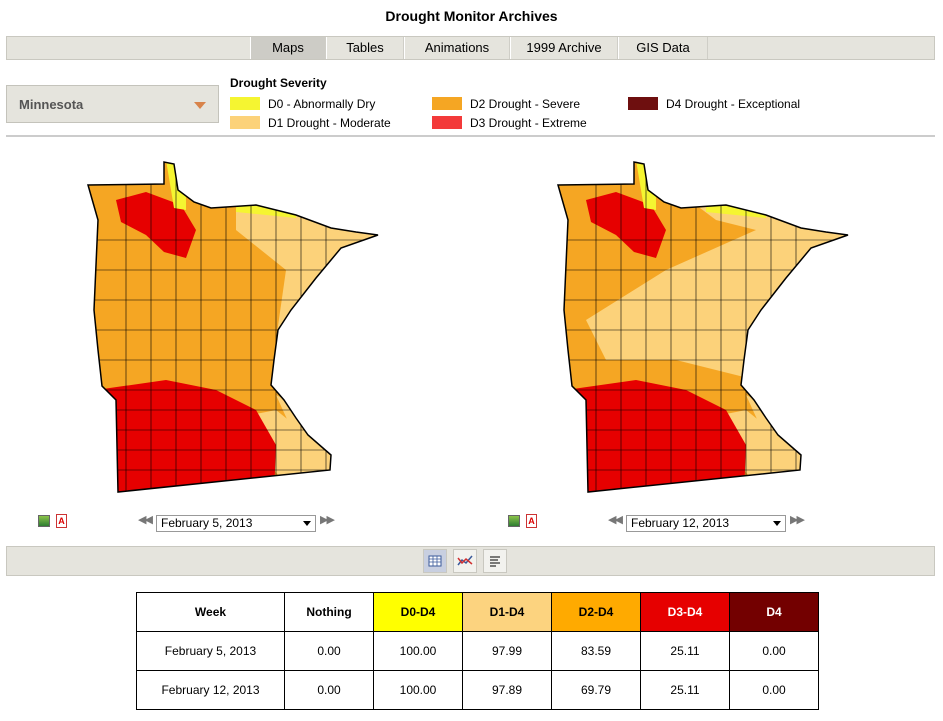 The image size is (943, 721). Describe the element at coordinates (564, 48) in the screenshot. I see `tab-1999-archive: 1999 Archive` at that location.